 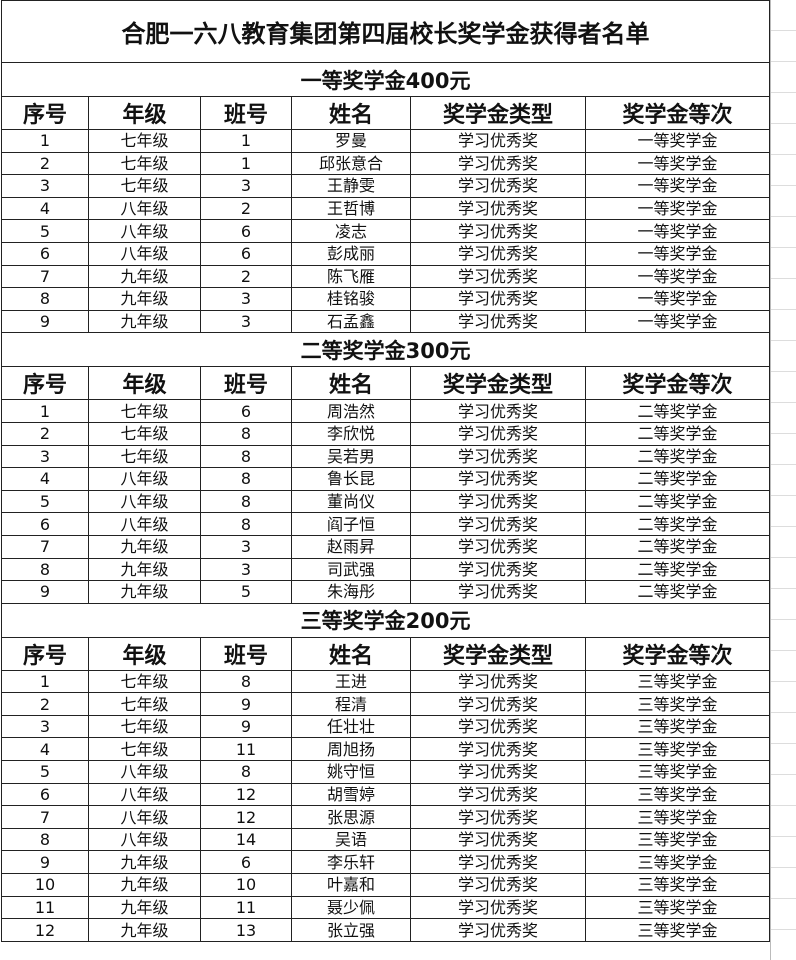 What do you see at coordinates (45, 907) in the screenshot?
I see `cell-index: 11` at bounding box center [45, 907].